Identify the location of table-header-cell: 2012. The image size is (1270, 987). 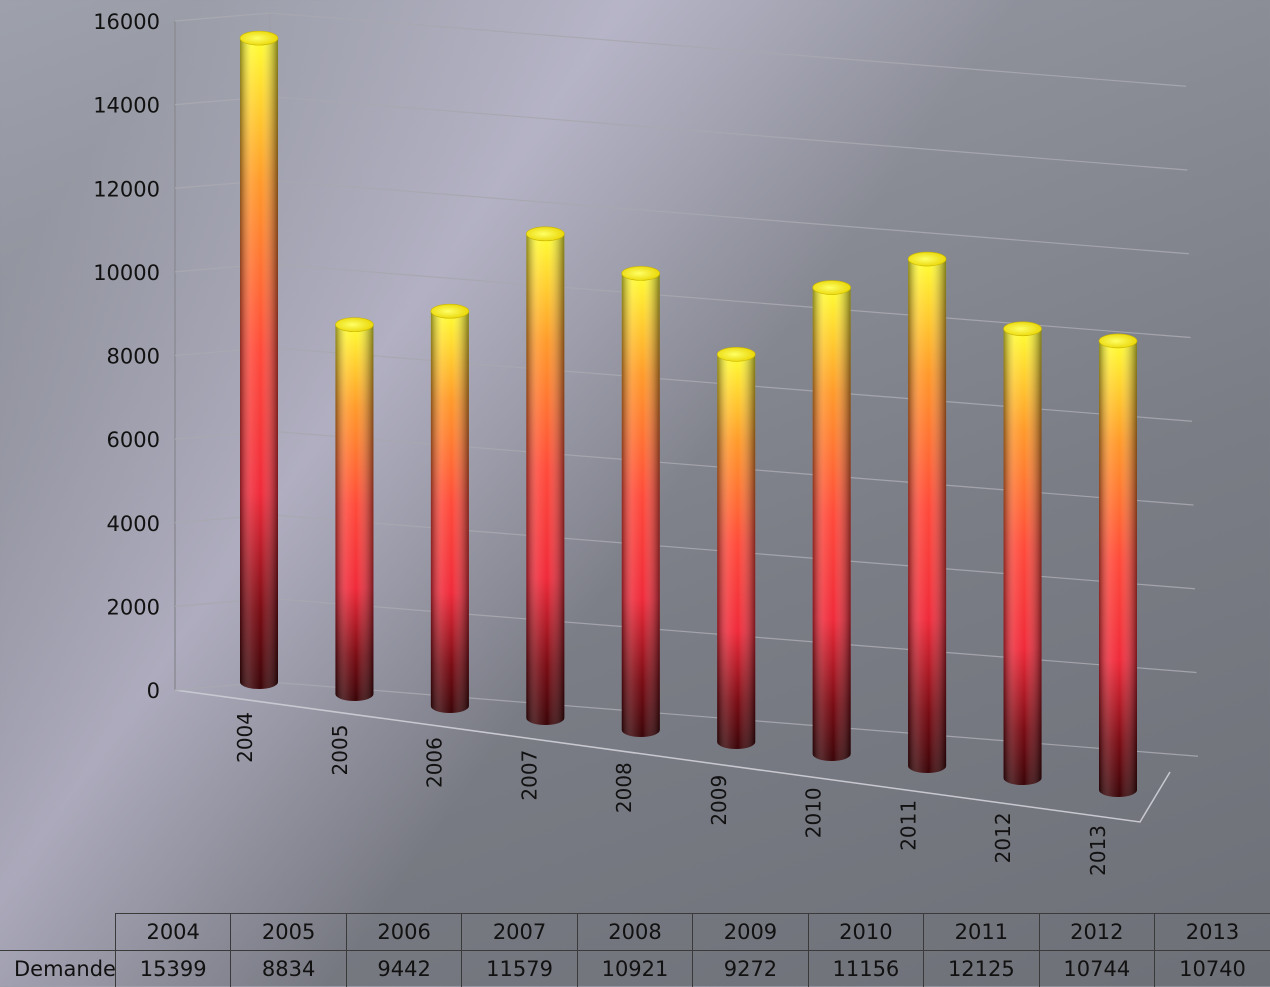
(1096, 932).